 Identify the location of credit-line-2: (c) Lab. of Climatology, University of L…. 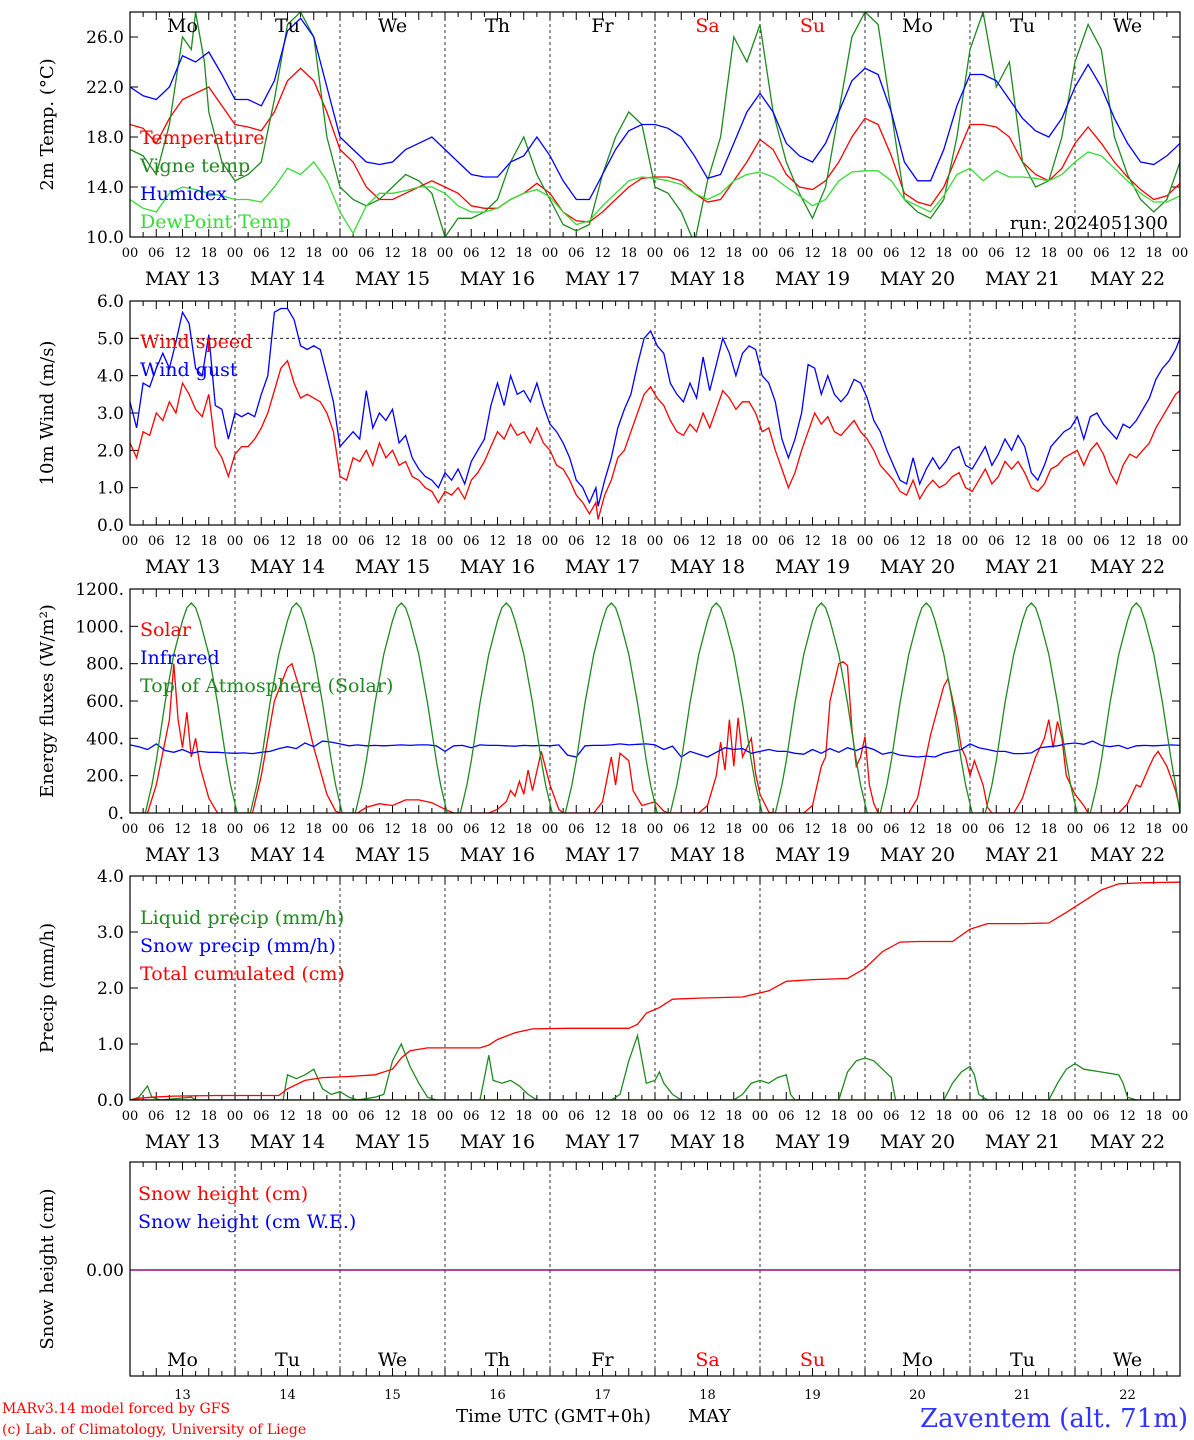
(154, 1430).